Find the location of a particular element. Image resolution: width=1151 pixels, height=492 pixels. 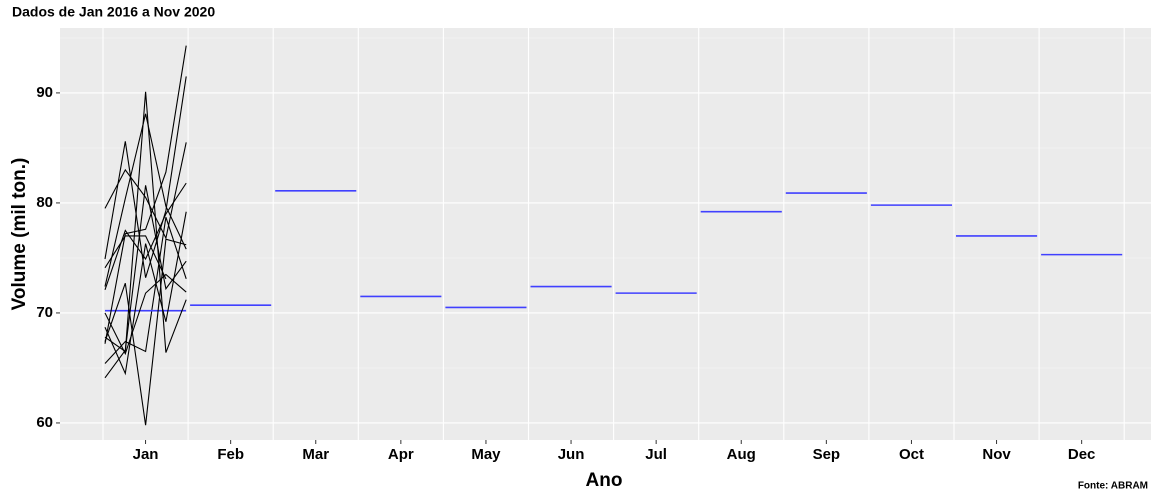

x-tick-label: May is located at coordinates (486, 454).